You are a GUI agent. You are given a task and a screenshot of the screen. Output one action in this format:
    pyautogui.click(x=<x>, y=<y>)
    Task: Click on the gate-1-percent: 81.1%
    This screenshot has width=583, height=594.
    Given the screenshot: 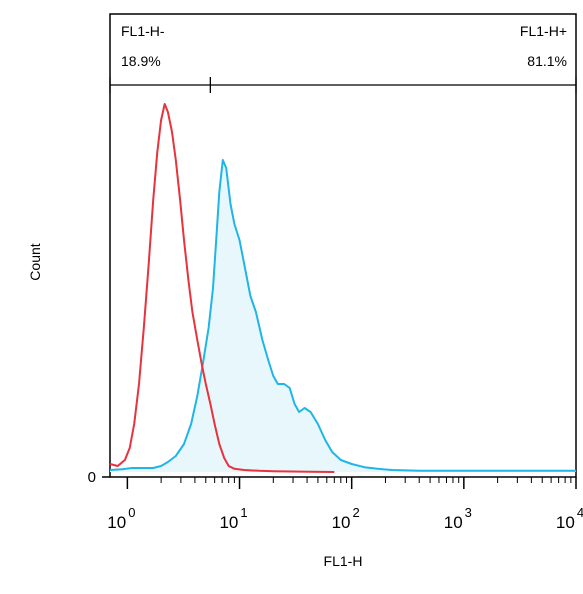 What is the action you would take?
    pyautogui.click(x=547, y=61)
    